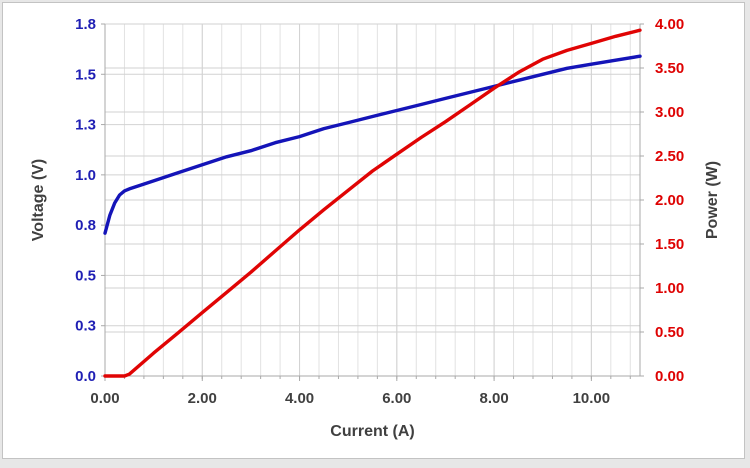 This screenshot has height=468, width=750. I want to click on y-left-tick-label: 0.8, so click(85, 225).